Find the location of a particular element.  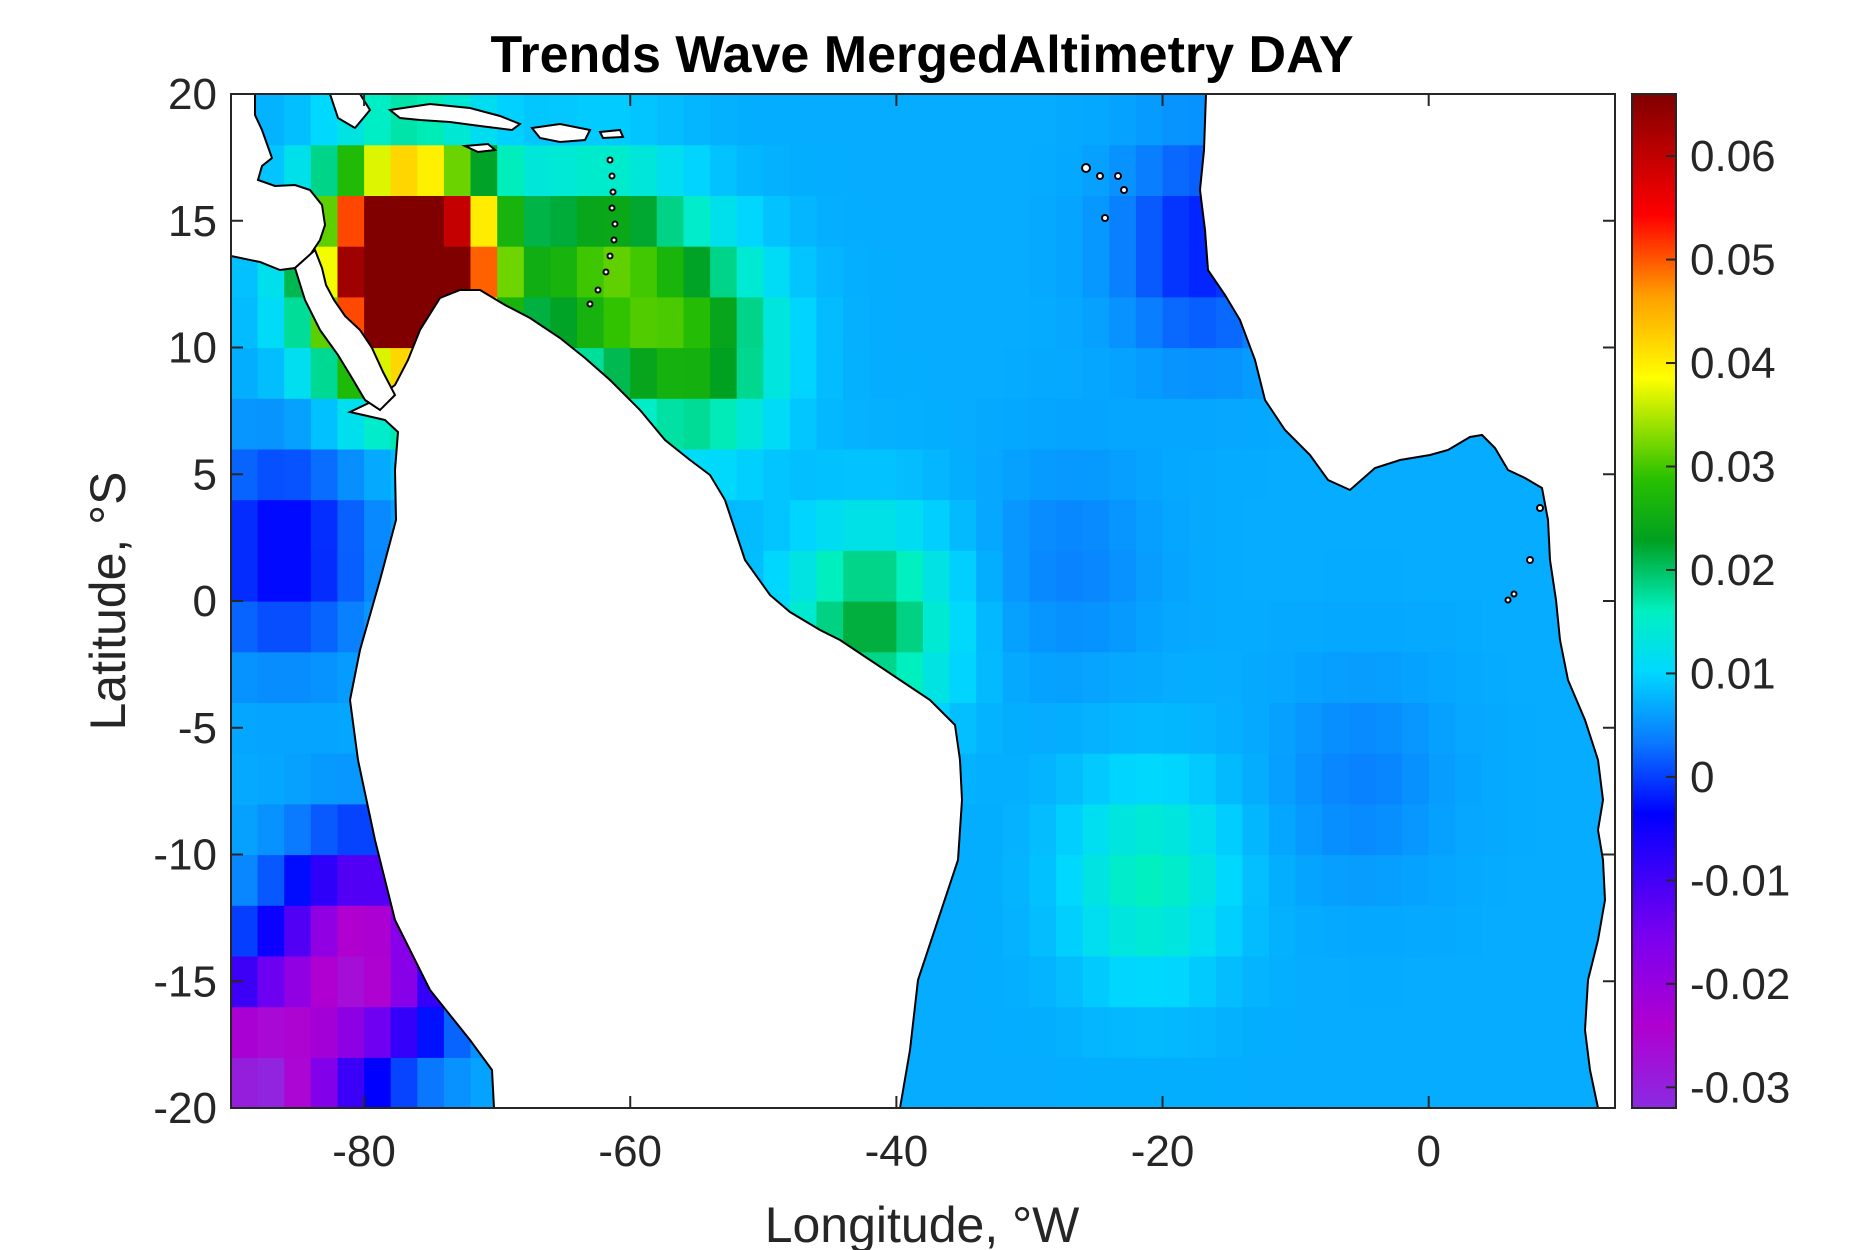

y-tick-label: -10 is located at coordinates (185, 855).